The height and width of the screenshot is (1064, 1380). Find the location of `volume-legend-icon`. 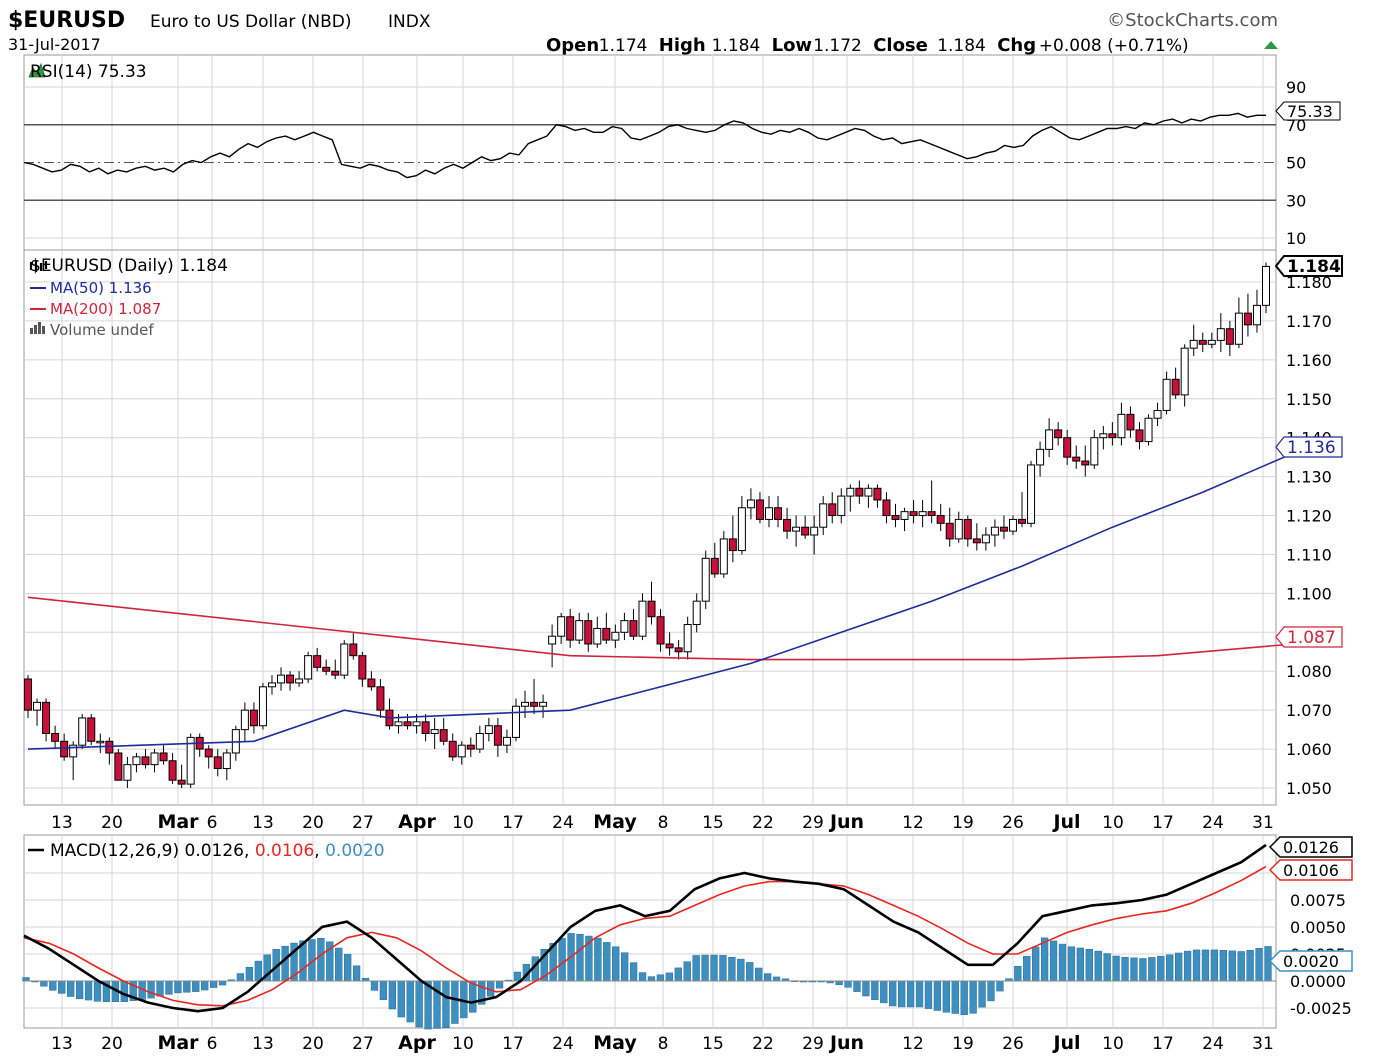

volume-legend-icon is located at coordinates (39, 328).